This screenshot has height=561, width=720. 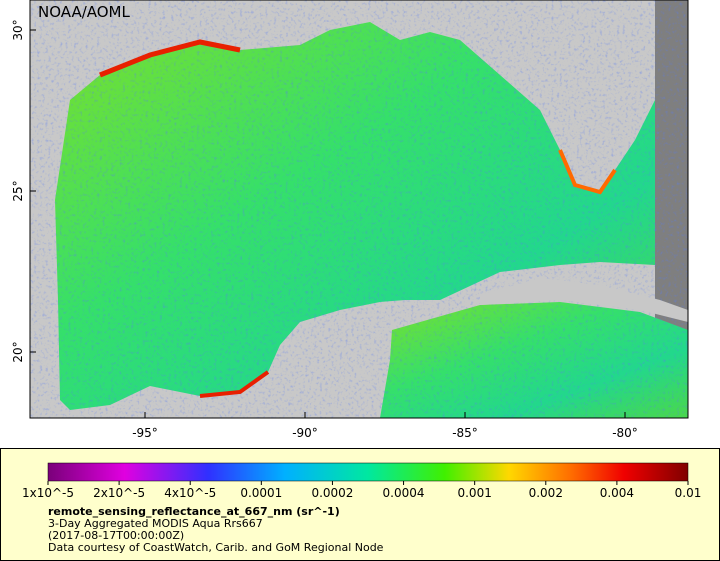 I want to click on caption-line: (2017-08-17T00:00:00Z), so click(x=116, y=535).